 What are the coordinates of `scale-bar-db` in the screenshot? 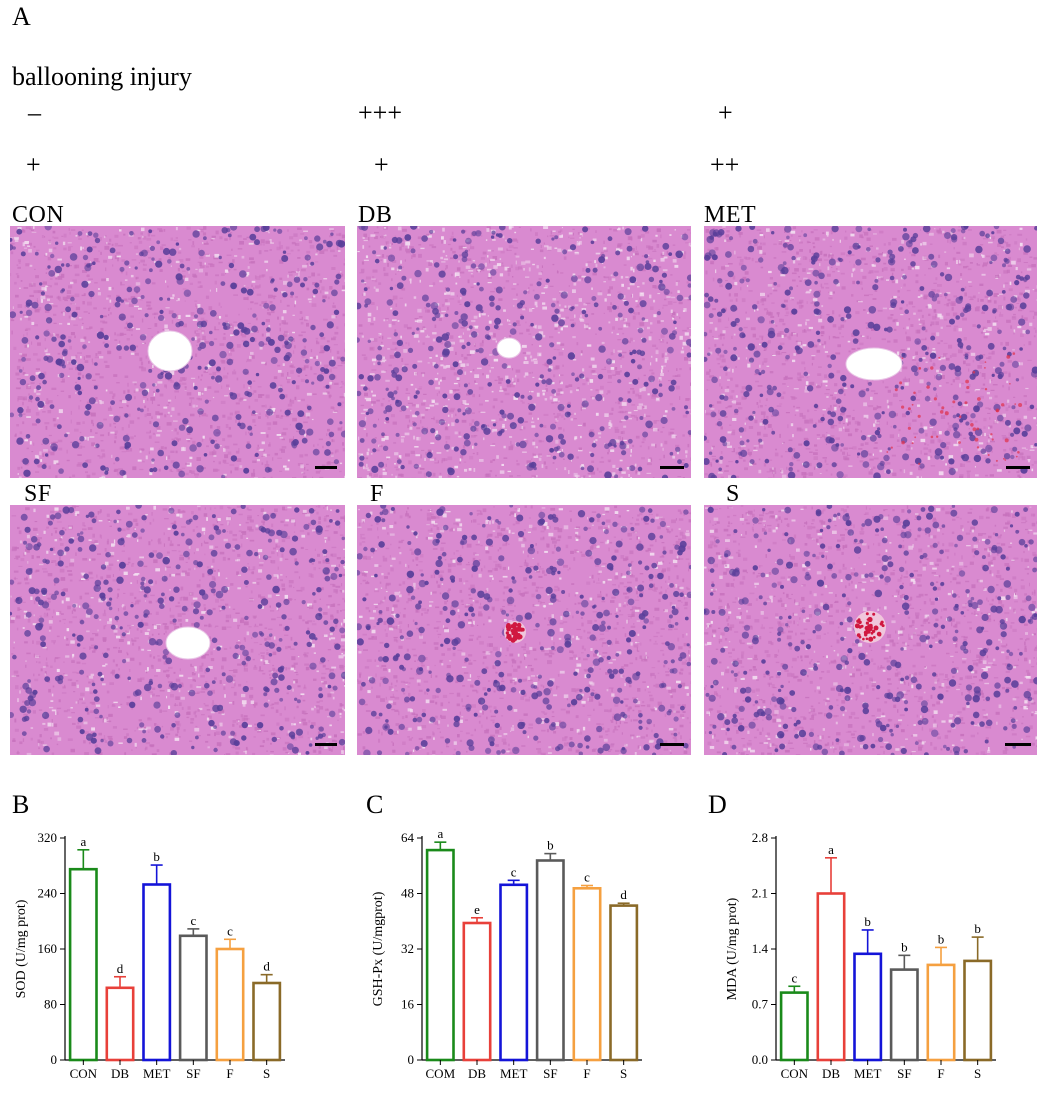 It's located at (672, 467).